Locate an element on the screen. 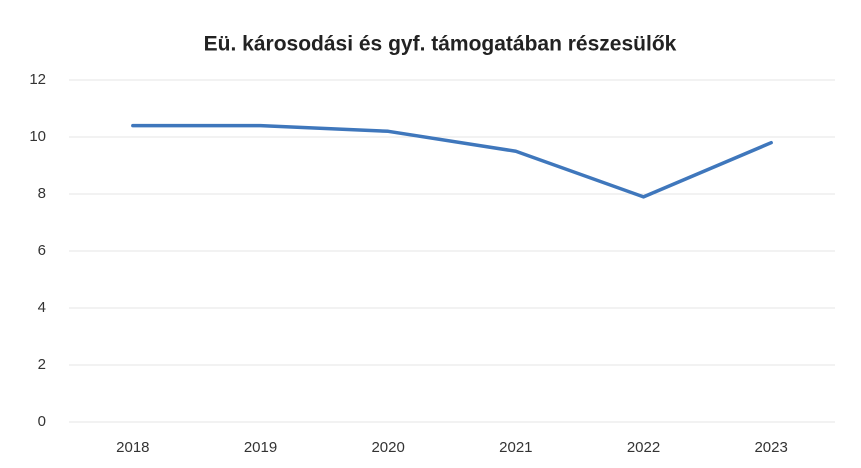 Image resolution: width=861 pixels, height=468 pixels. y-tick-label: 0 is located at coordinates (42, 421).